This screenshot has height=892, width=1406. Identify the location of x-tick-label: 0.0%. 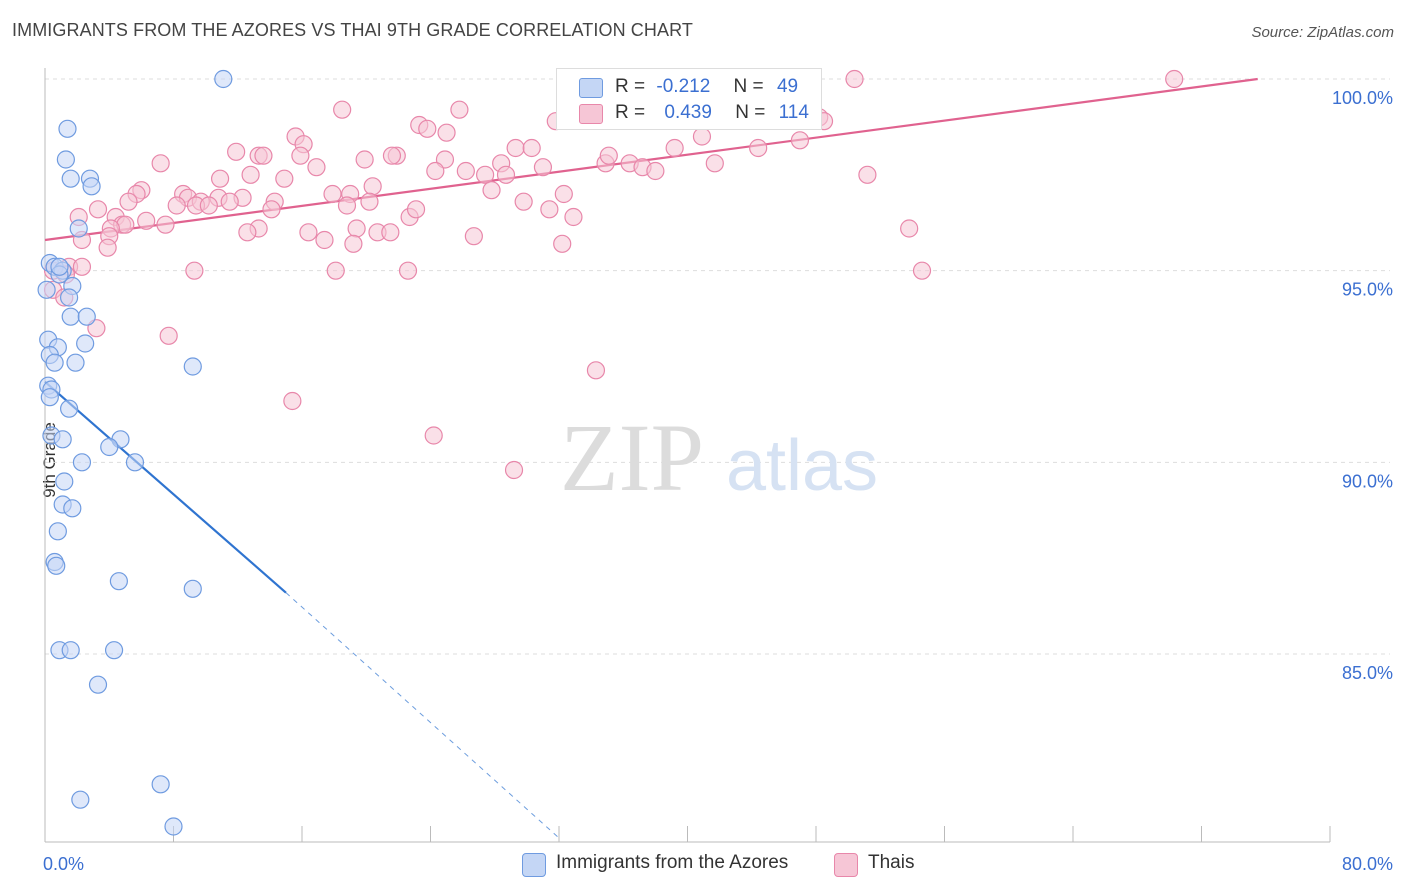
(63, 864).